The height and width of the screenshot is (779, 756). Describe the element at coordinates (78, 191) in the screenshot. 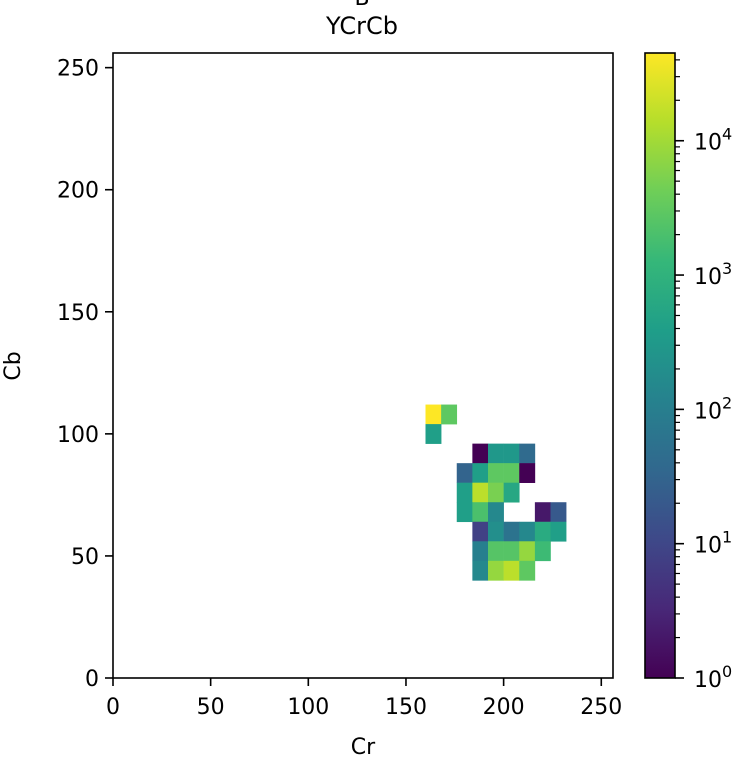

I see `y-tick-label: 200` at that location.